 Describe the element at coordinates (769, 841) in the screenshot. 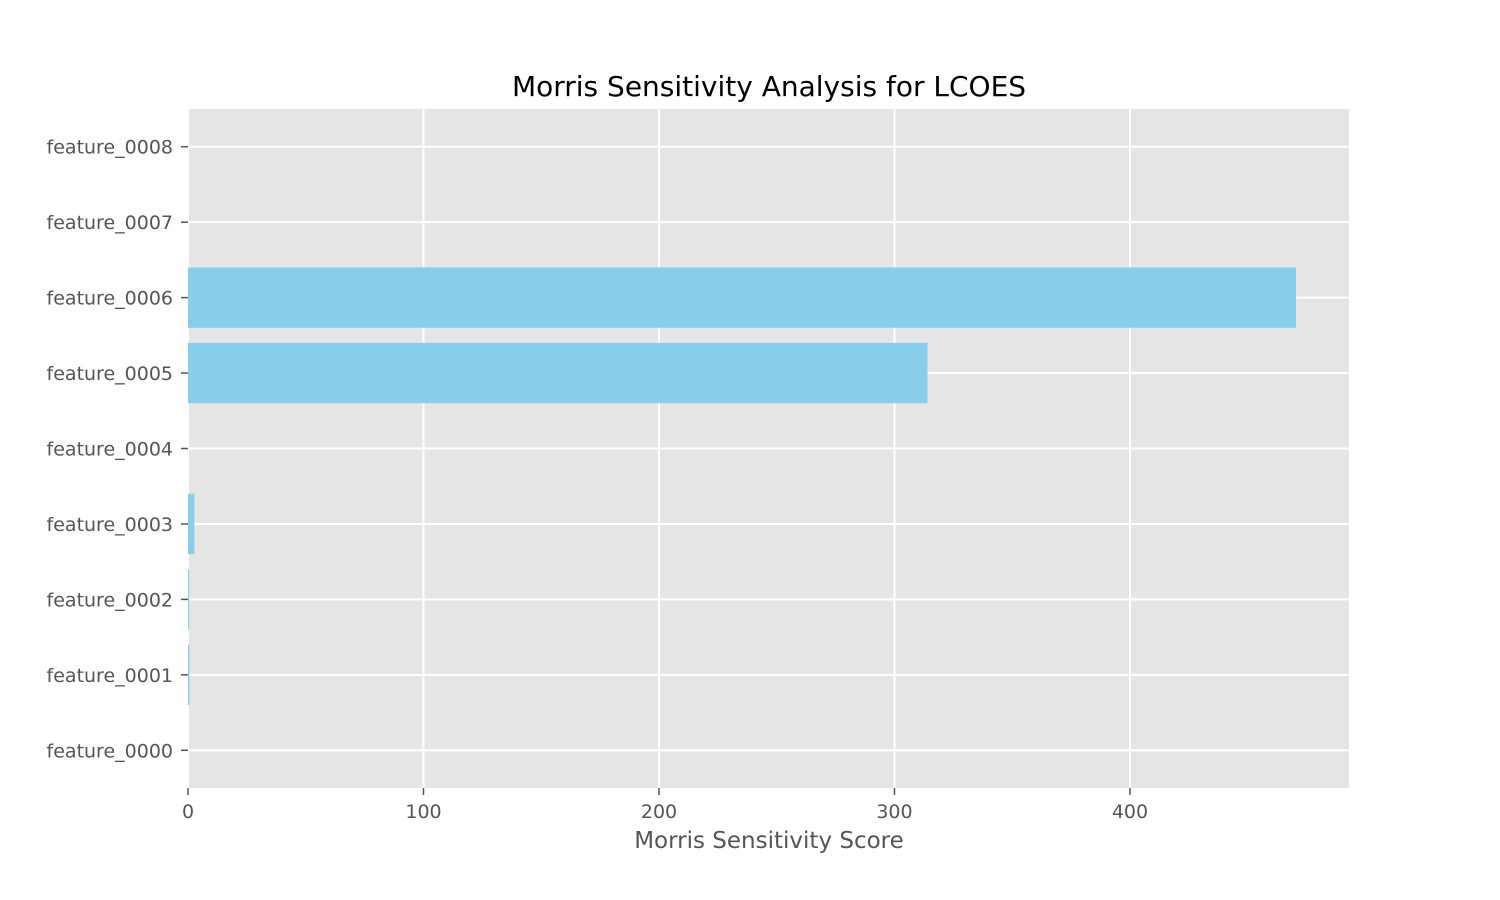

I see `x-axis-label: Morris Sensitivity Score` at that location.